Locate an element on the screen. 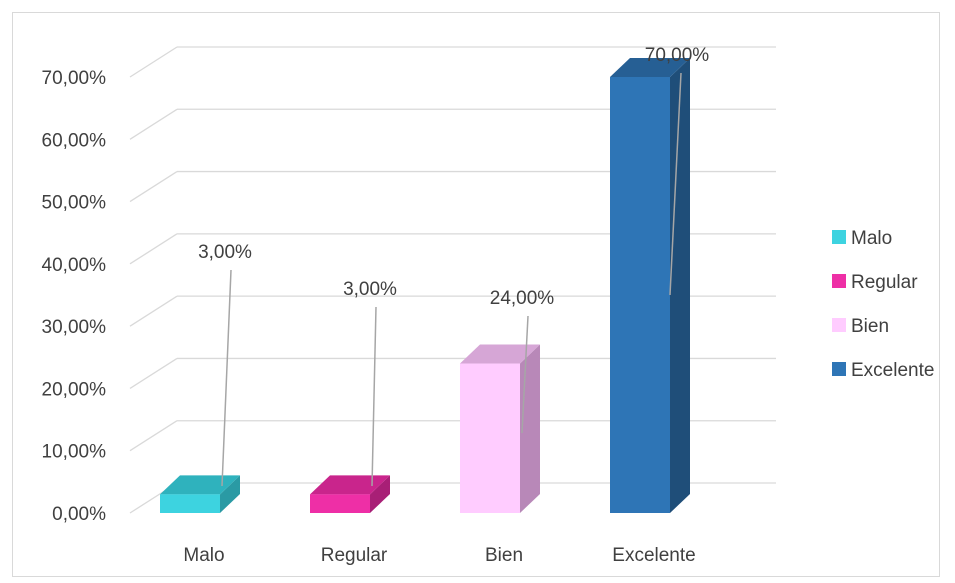  x-tick-label: Bien is located at coordinates (504, 555).